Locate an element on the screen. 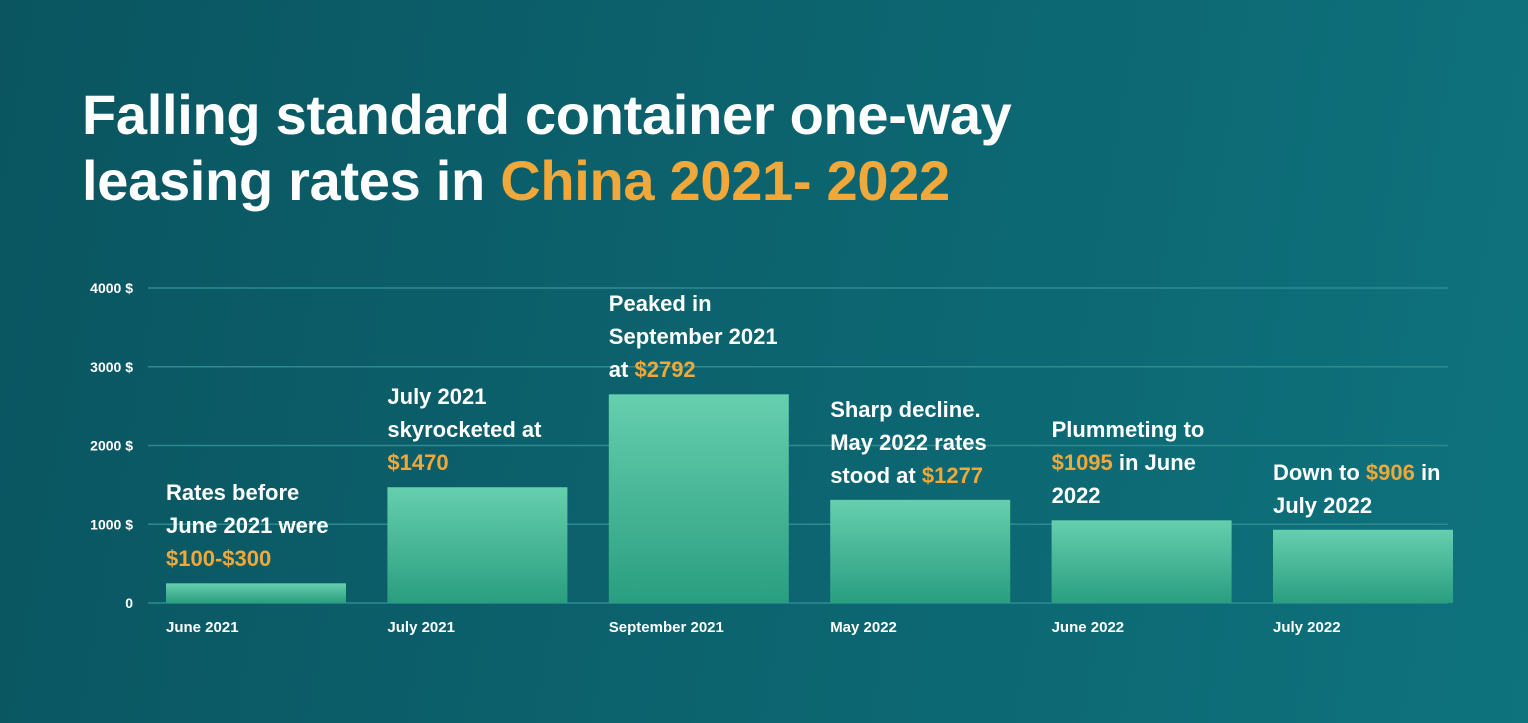 The image size is (1528, 723). y-tick-label: 2000 $ is located at coordinates (111, 446).